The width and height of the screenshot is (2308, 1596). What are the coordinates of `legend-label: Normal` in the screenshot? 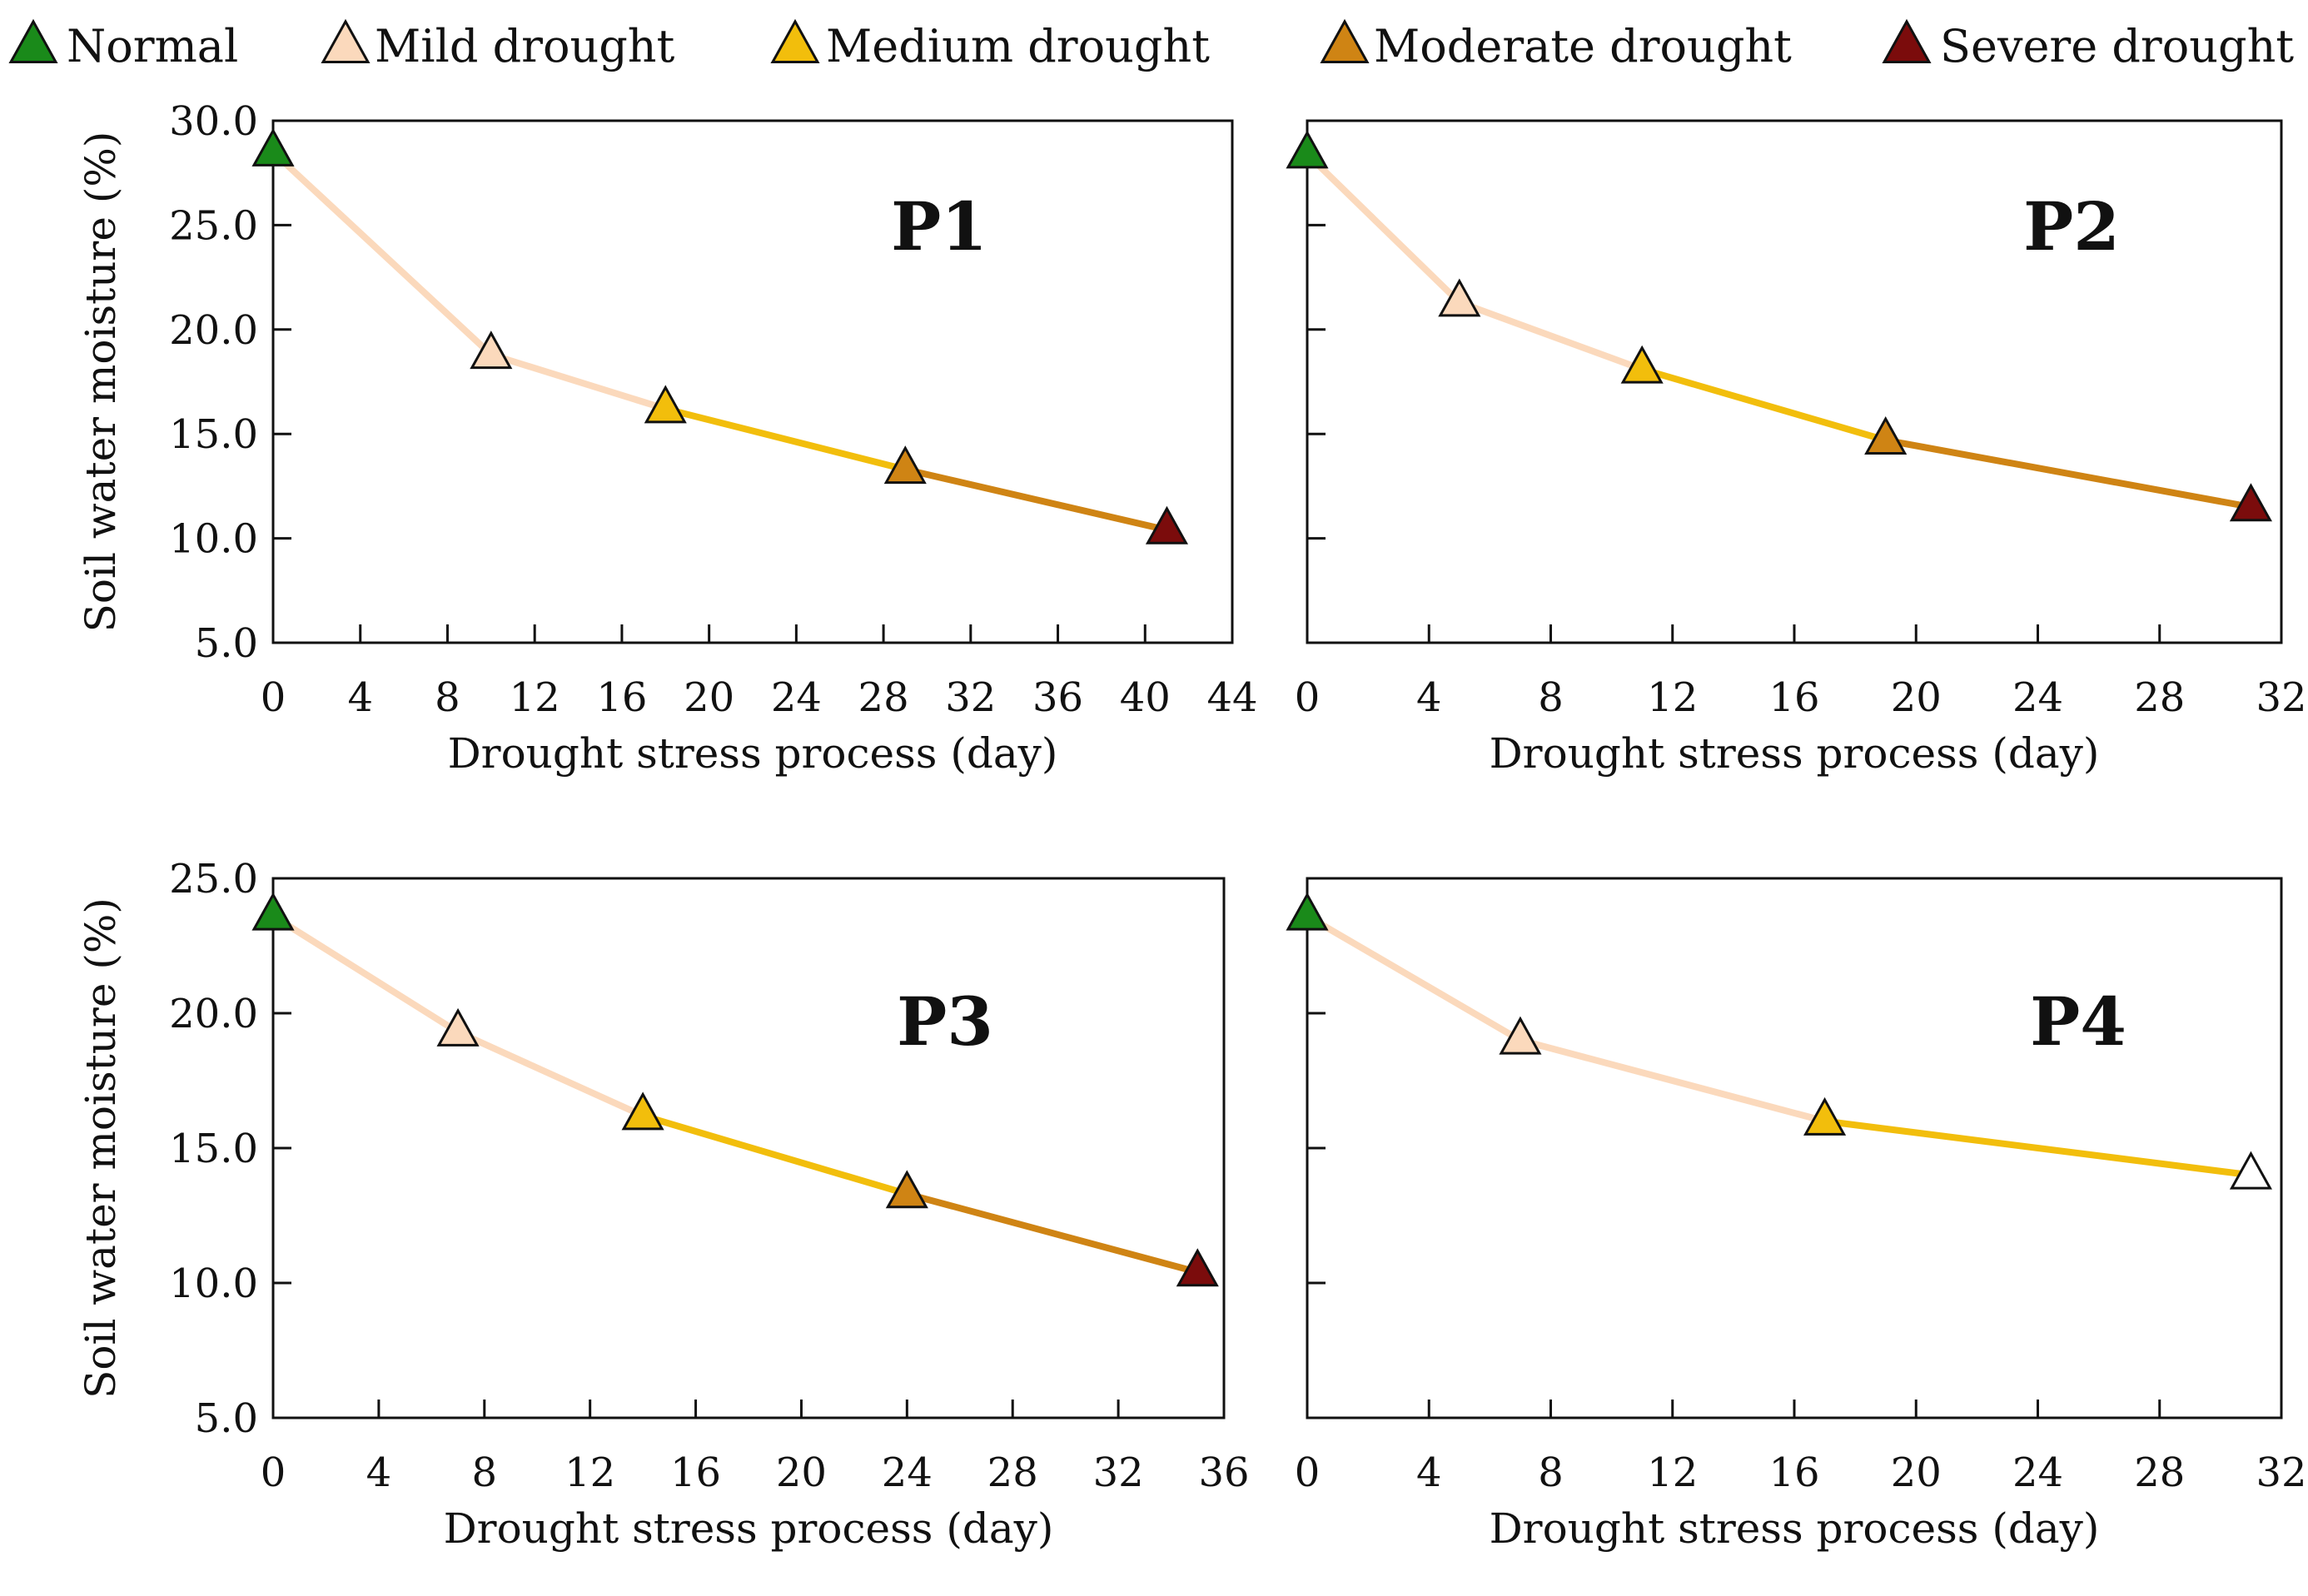 It's located at (152, 46).